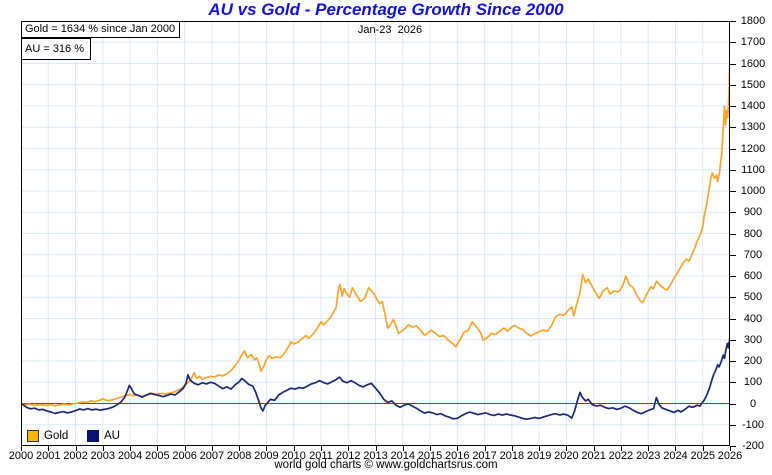  Describe the element at coordinates (753, 297) in the screenshot. I see `y-axis-label: 500` at that location.